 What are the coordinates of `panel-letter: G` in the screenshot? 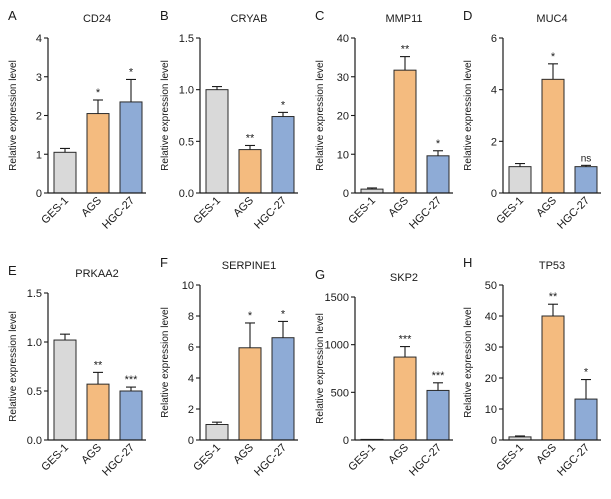 It's located at (320, 274).